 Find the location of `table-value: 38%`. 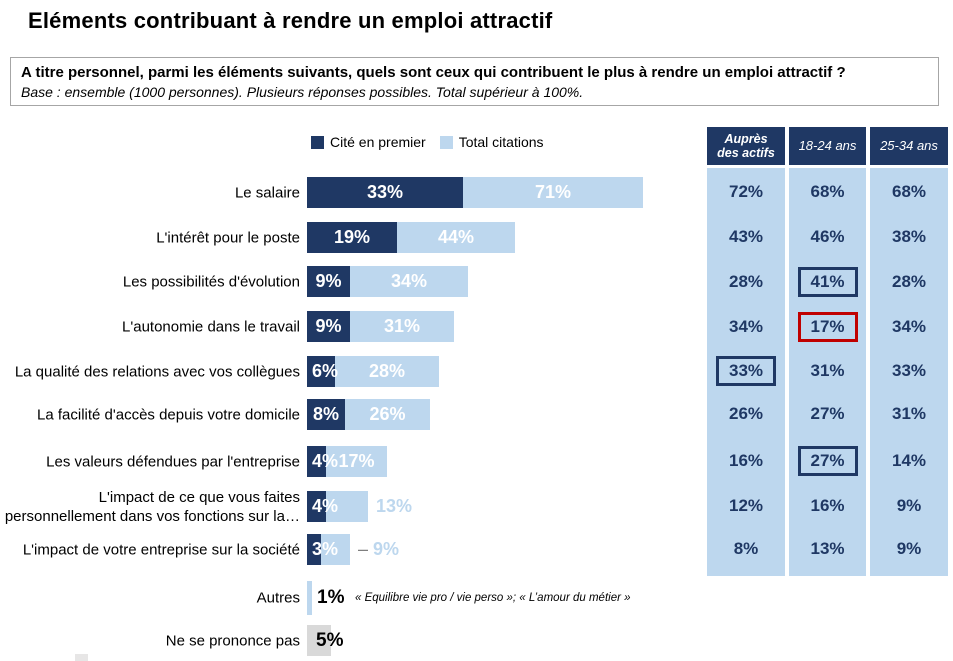

table-value: 38% is located at coordinates (909, 236).